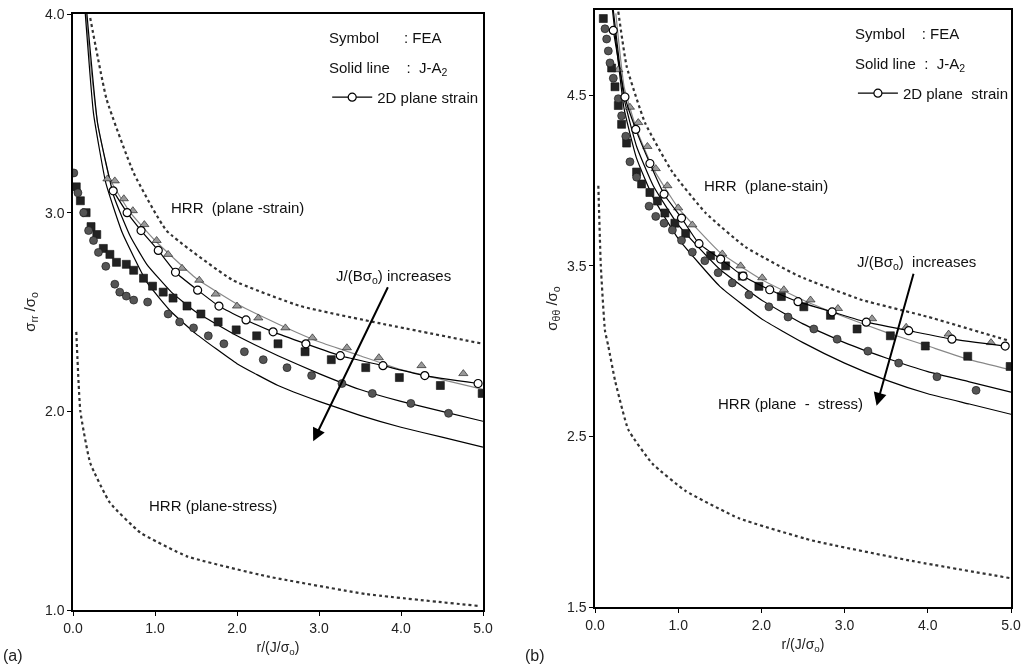 This screenshot has width=1025, height=669. I want to click on annotation: HRR (plane-stain), so click(766, 185).